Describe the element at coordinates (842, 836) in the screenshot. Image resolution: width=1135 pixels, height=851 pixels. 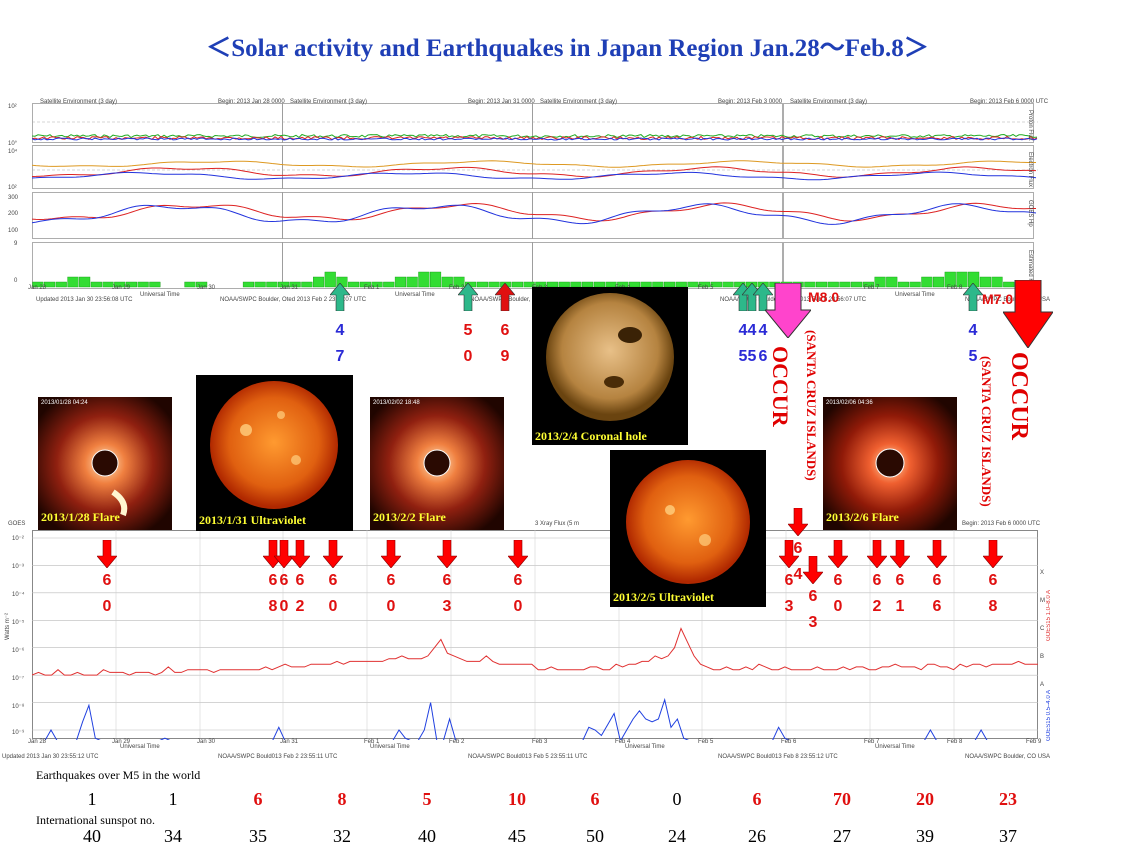
I see `sunspot-count: 27` at that location.